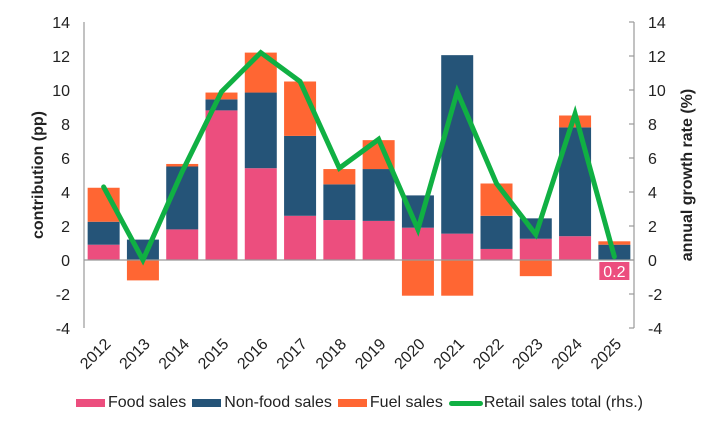 Image resolution: width=719 pixels, height=435 pixels. I want to click on bar-food-sales-2018, so click(339, 240).